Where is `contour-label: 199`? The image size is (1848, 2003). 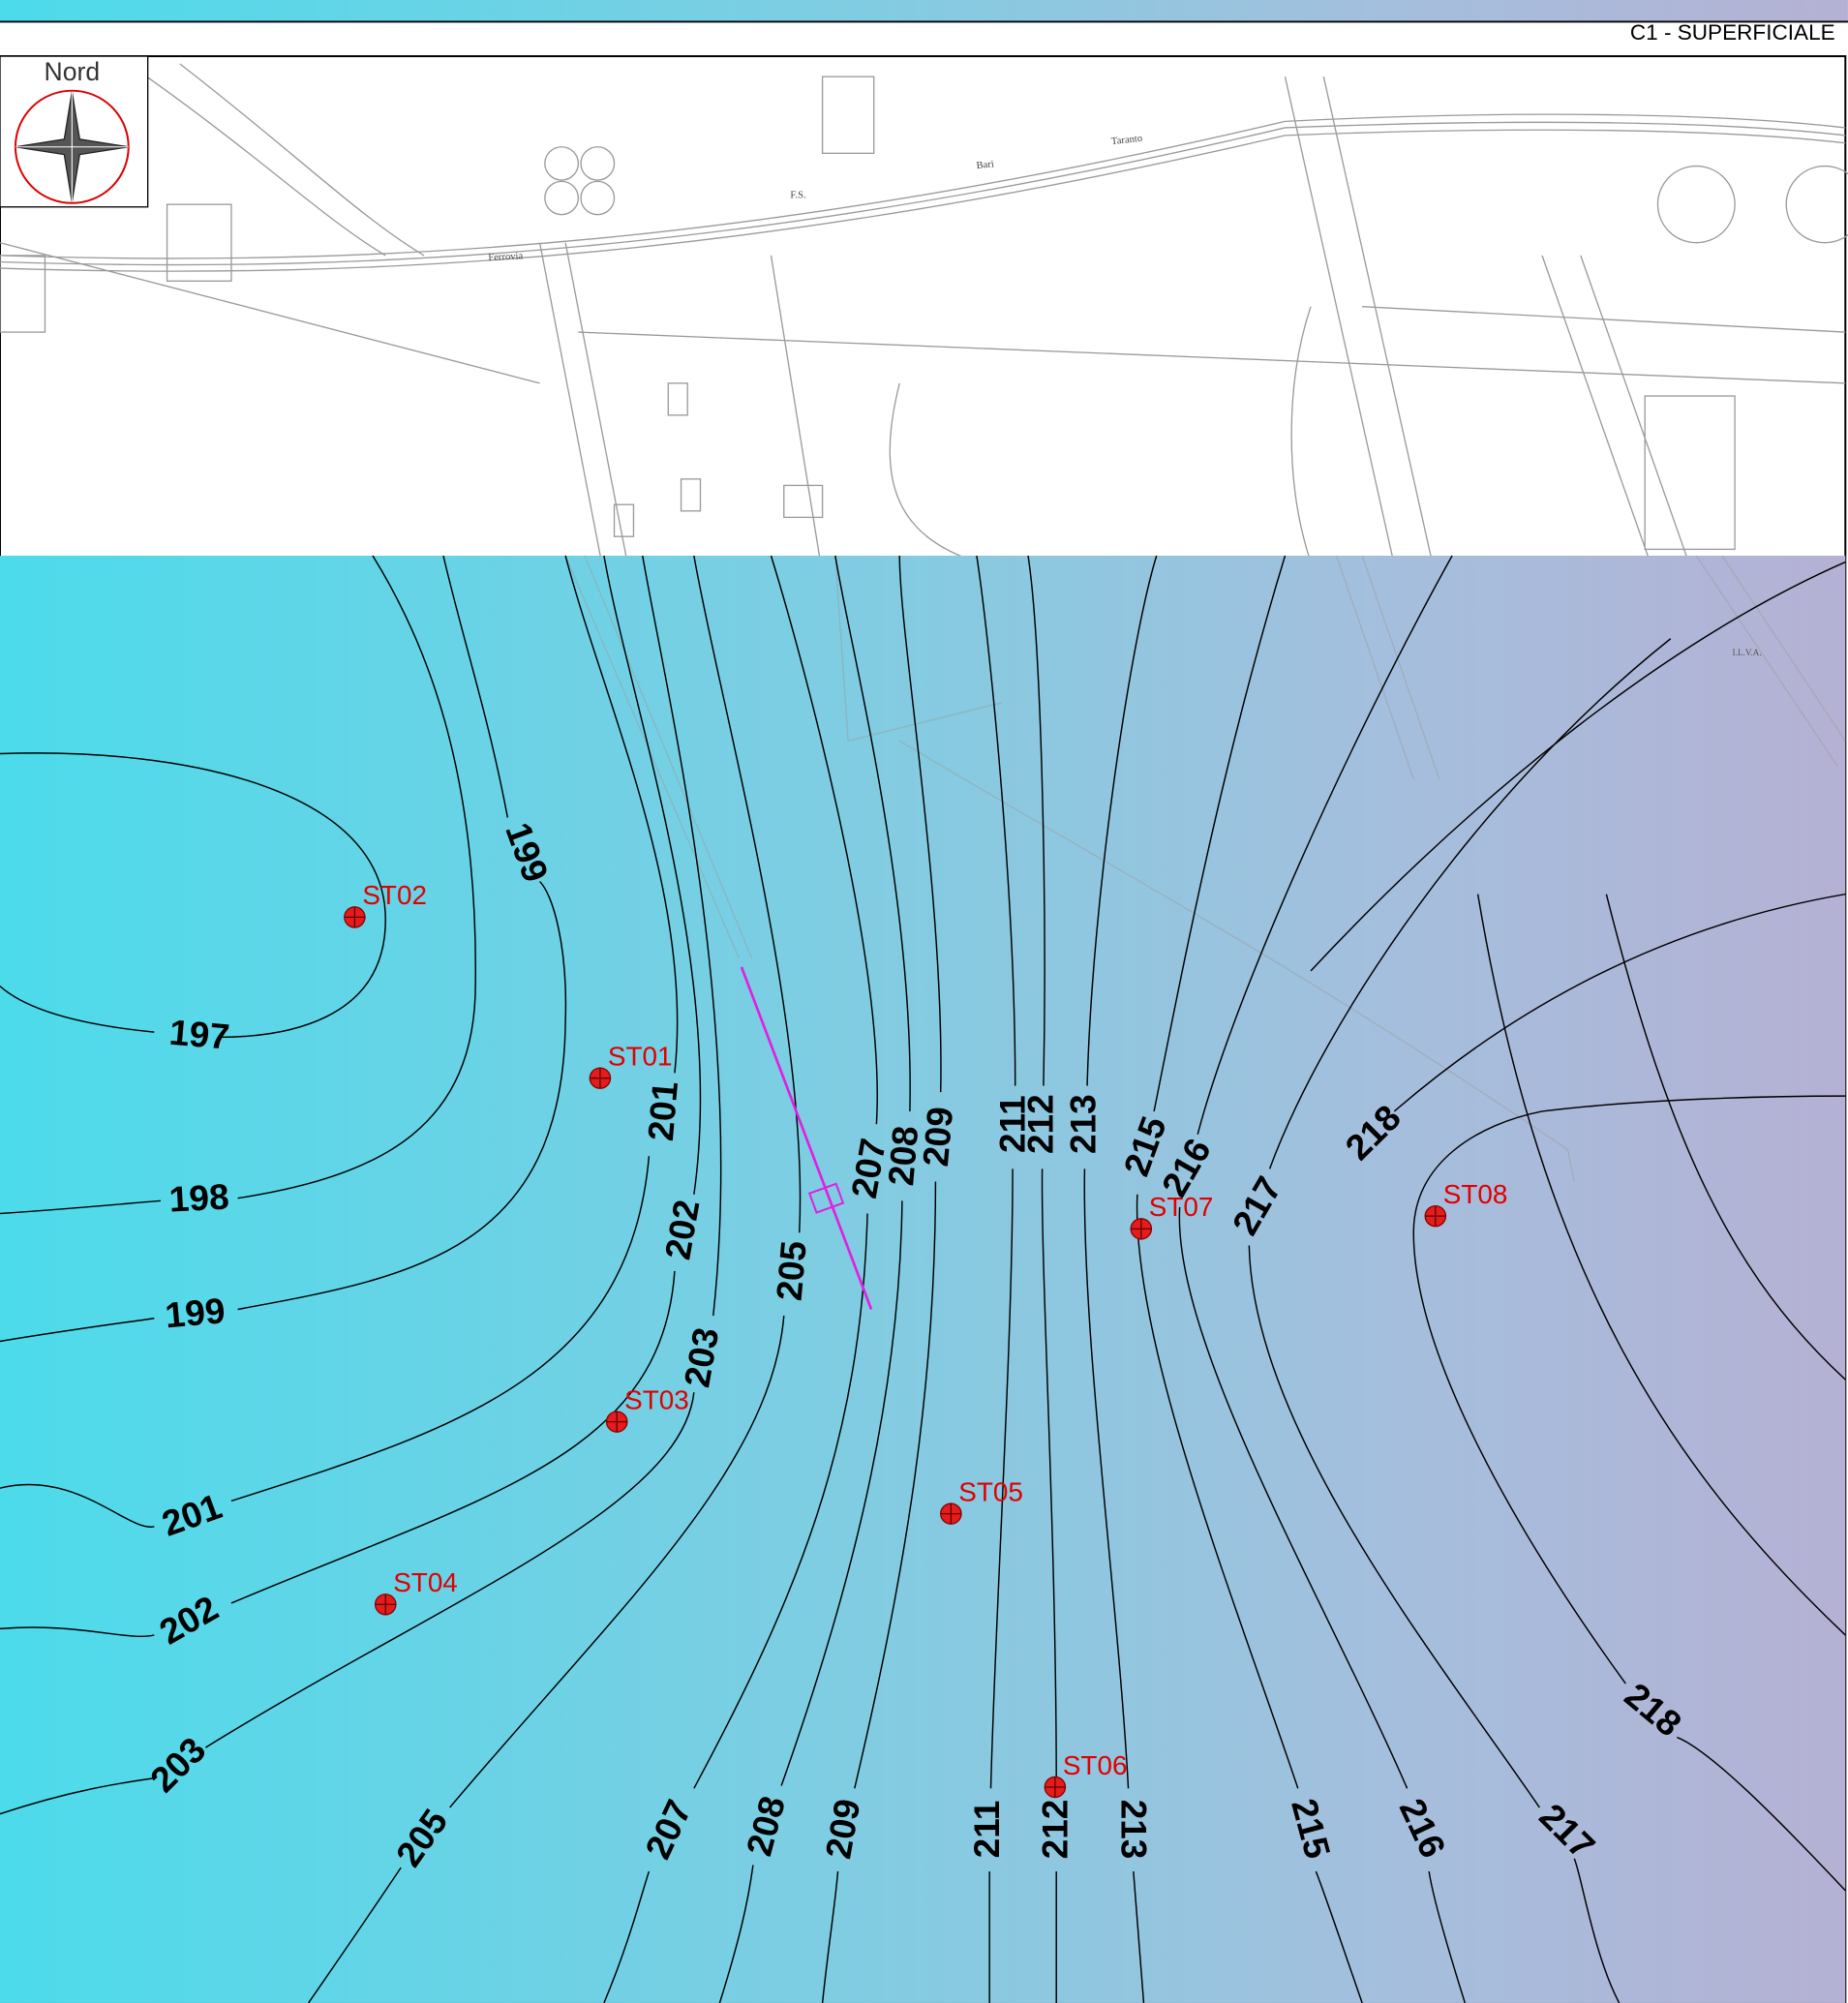
contour-label: 199 is located at coordinates (195, 1312).